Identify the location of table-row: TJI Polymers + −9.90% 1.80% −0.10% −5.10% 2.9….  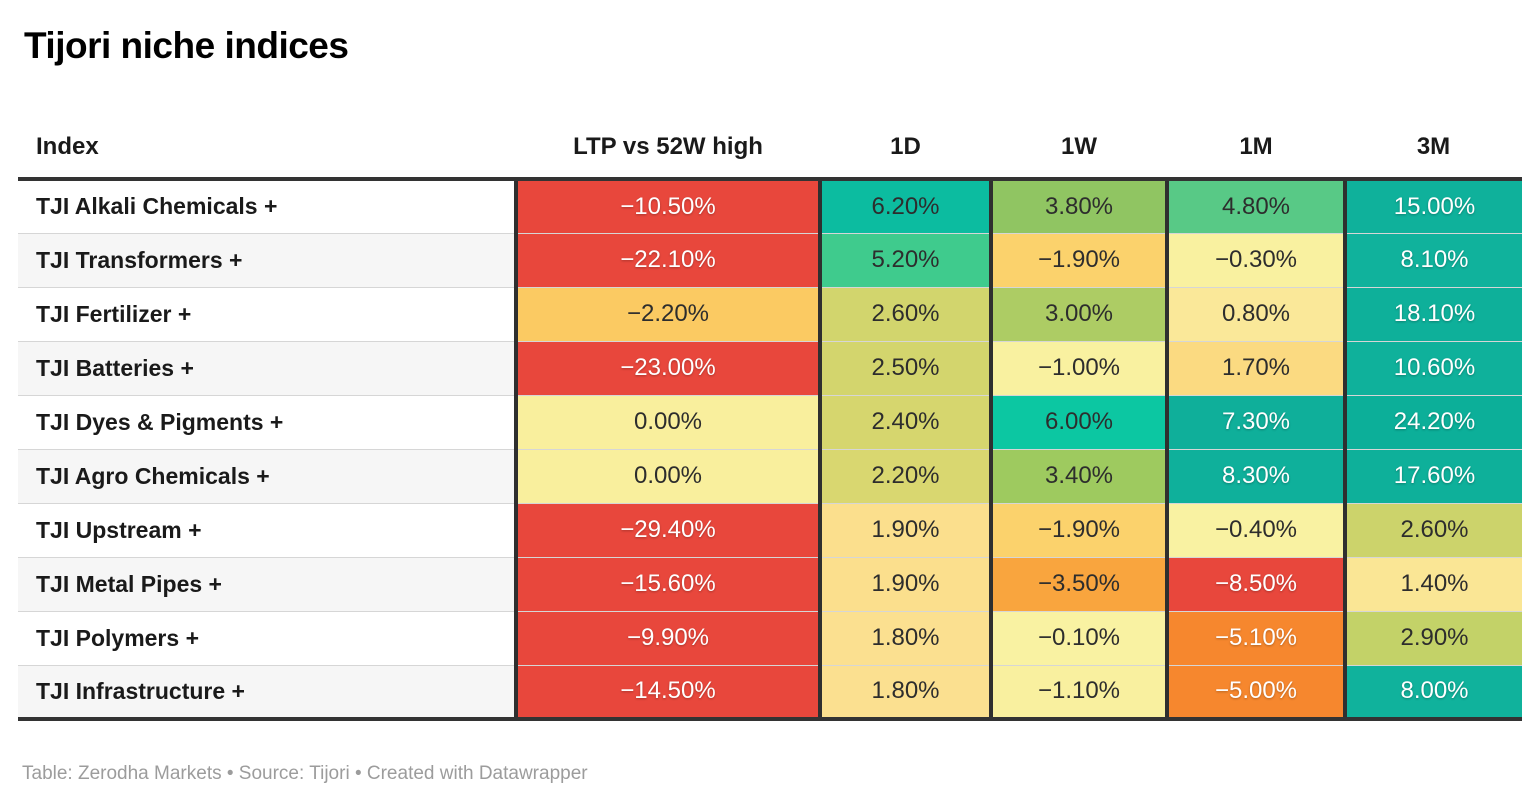
(770, 637).